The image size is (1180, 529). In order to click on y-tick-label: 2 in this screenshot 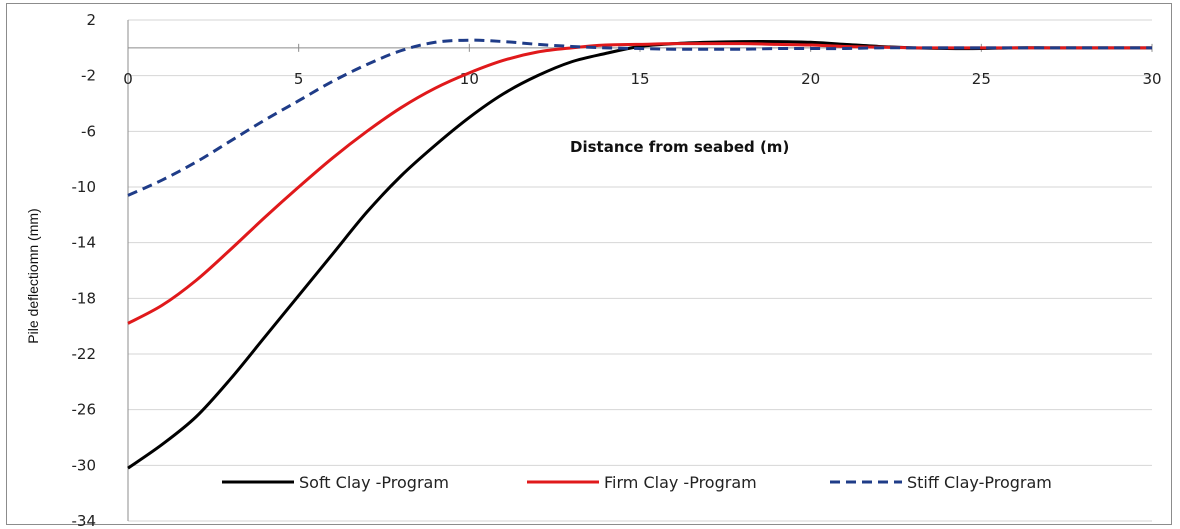, I will do `click(91, 20)`.